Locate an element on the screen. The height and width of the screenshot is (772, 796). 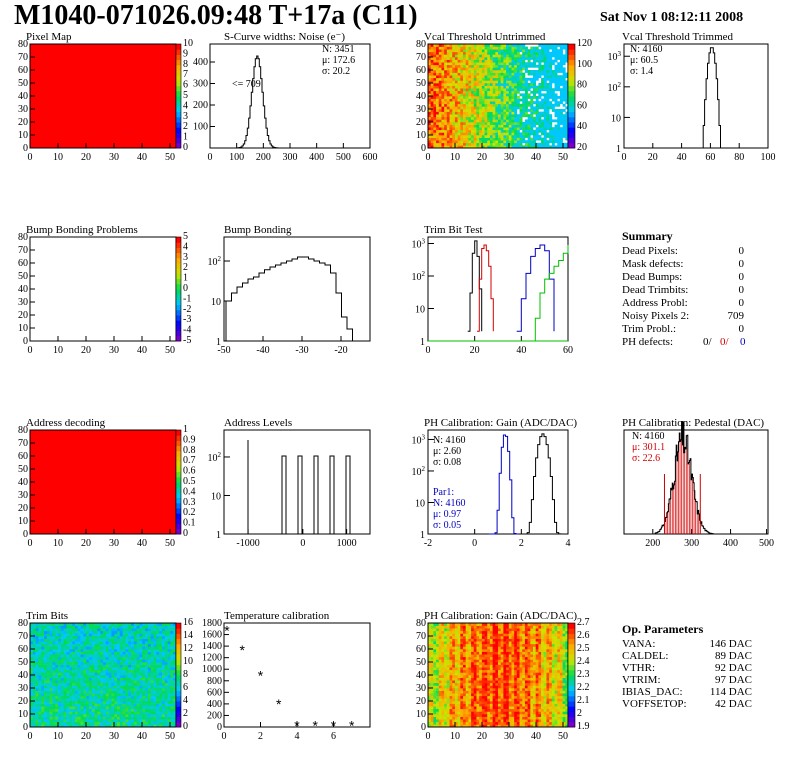
ph-gain-tick-label: 4 is located at coordinates (568, 543).